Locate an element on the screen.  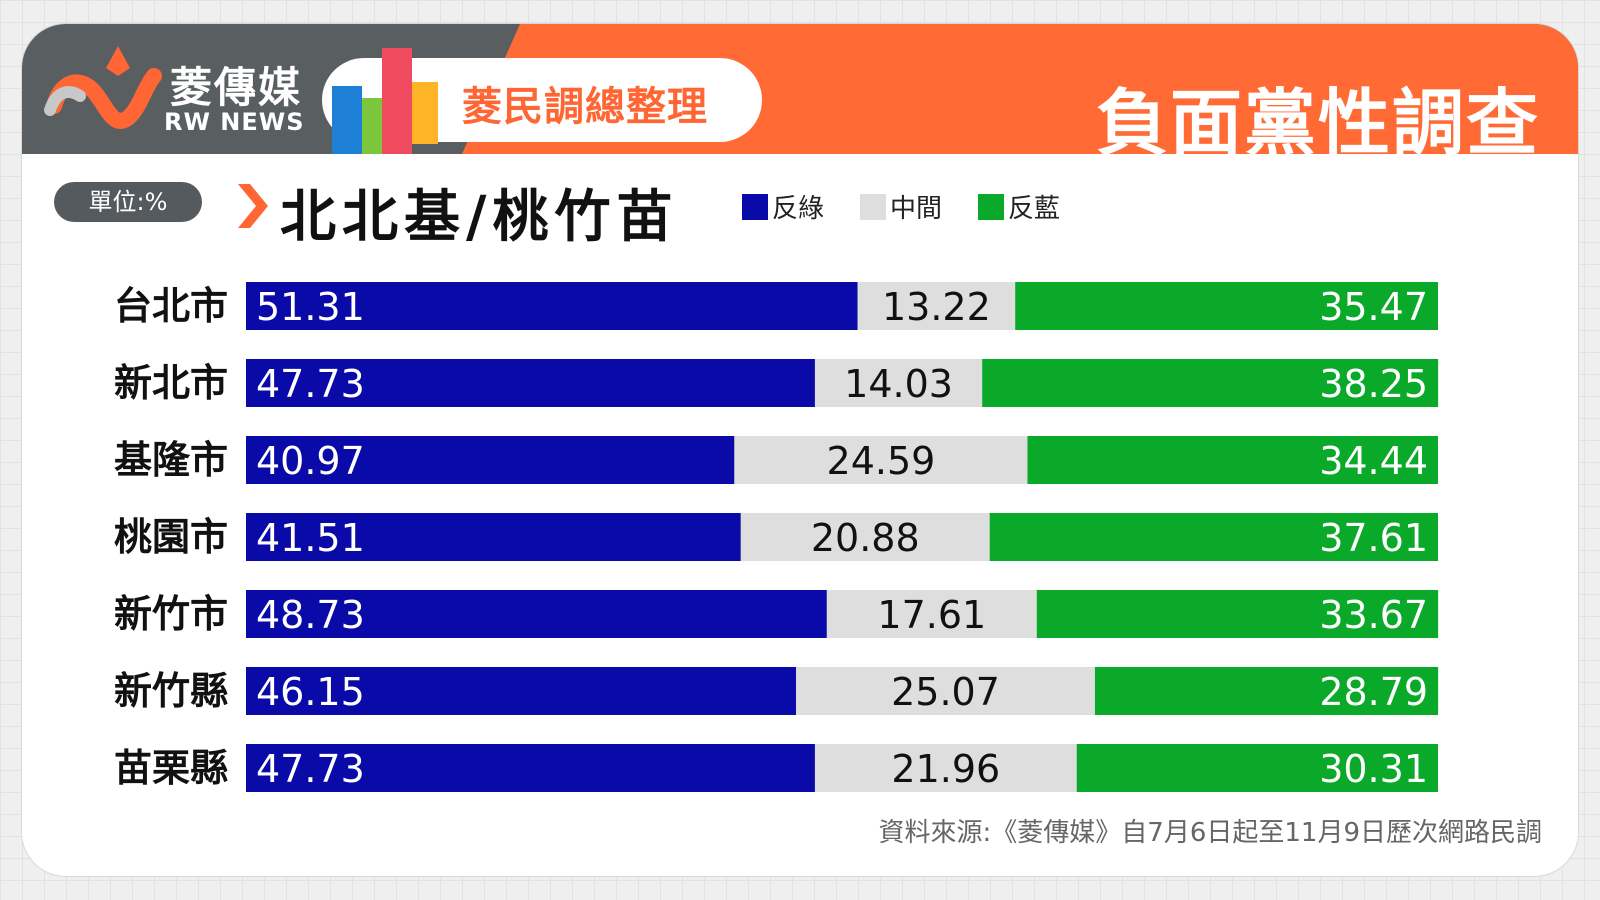
badge-pill is located at coordinates (542, 101).